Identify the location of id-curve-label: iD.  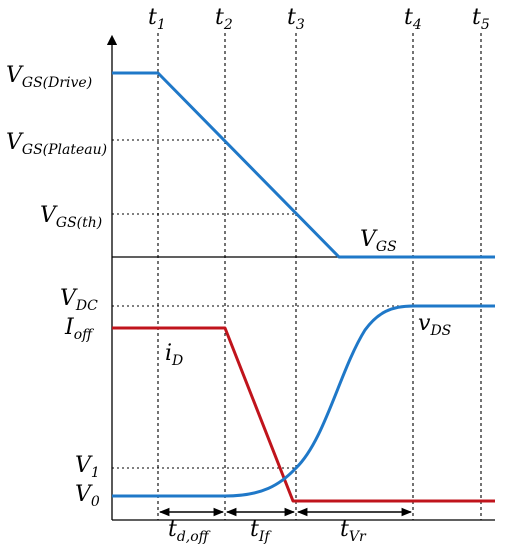
(174, 355).